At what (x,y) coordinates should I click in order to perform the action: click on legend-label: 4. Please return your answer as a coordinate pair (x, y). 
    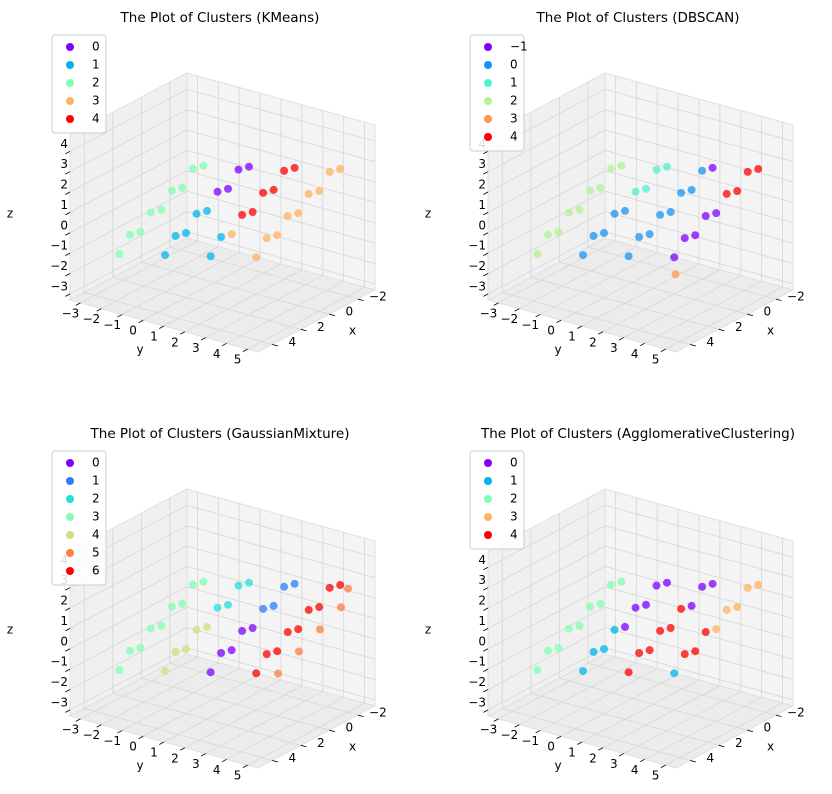
    Looking at the image, I should click on (96, 119).